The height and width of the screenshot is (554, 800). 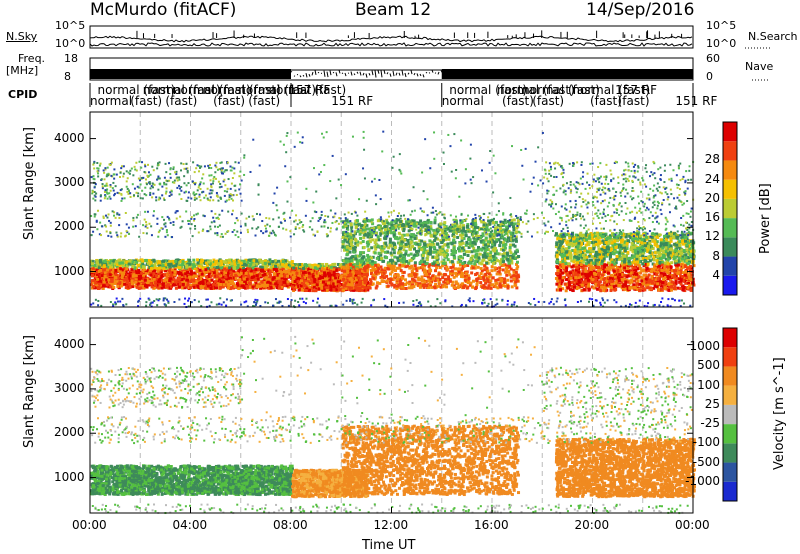 I want to click on nsky-trace, so click(x=391, y=39).